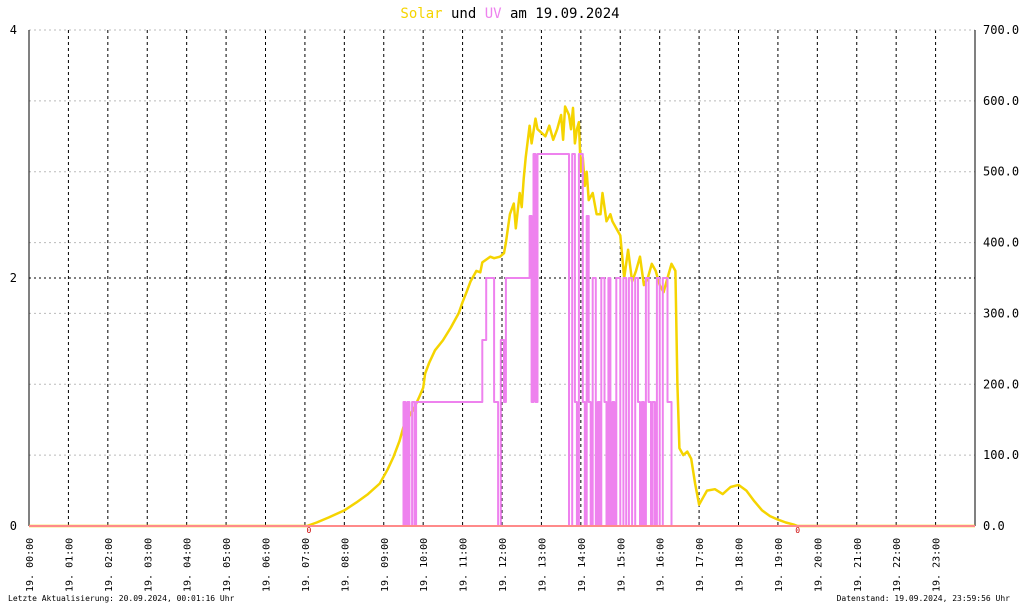  Describe the element at coordinates (345, 565) in the screenshot. I see `x-tick-label: 19. 08:00` at that location.